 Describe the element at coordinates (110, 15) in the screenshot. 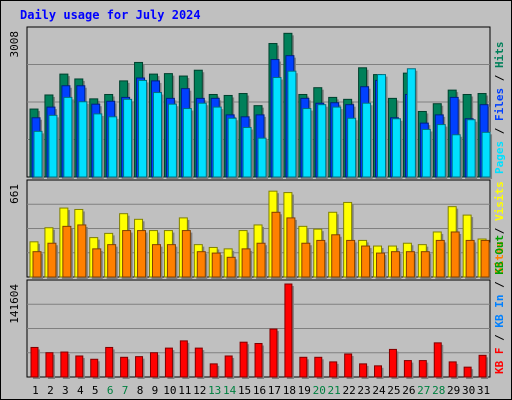

I see `chart-title: Daily usage for July 2024` at that location.